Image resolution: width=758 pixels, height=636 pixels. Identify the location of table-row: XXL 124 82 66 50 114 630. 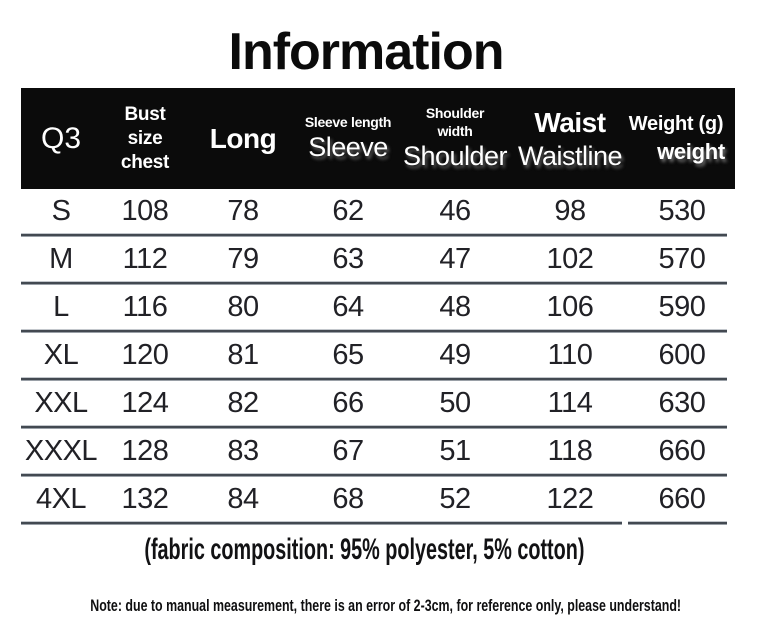
(378, 403).